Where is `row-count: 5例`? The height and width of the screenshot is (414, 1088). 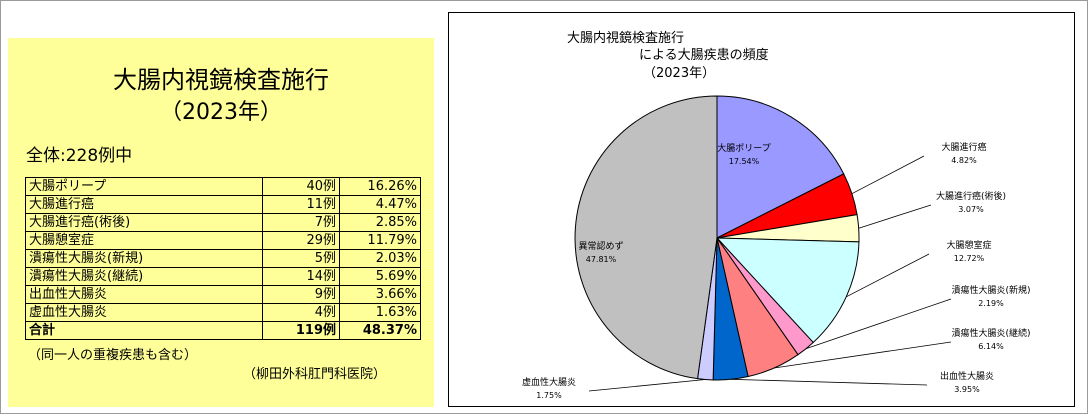
row-count: 5例 is located at coordinates (301, 258).